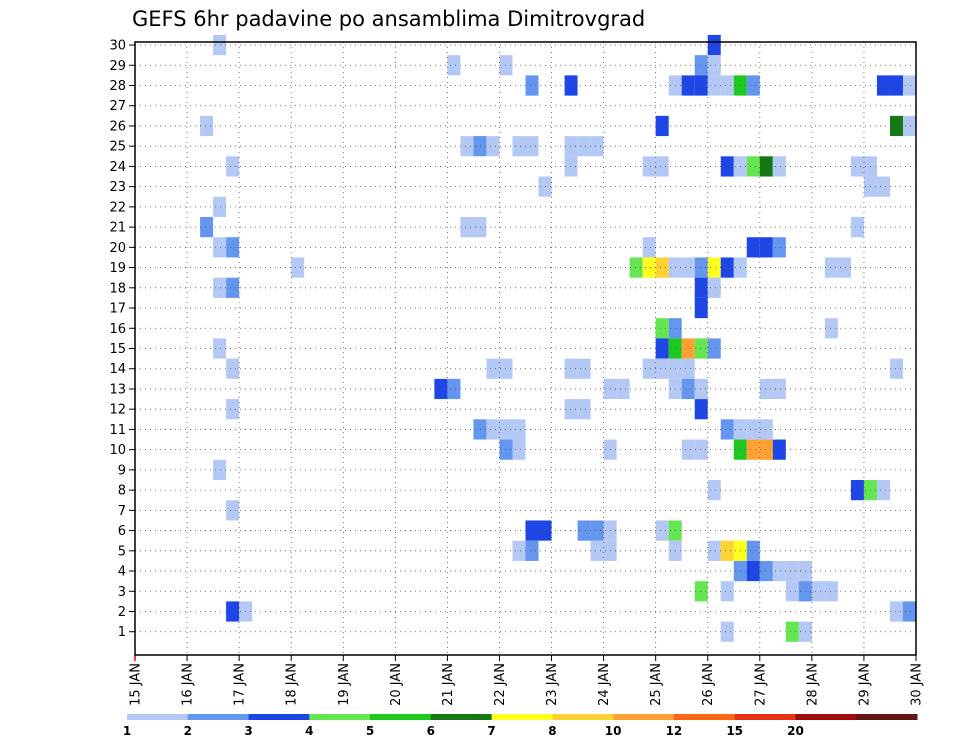  What do you see at coordinates (240, 684) in the screenshot?
I see `x-tick-label-2: 17 JAN` at bounding box center [240, 684].